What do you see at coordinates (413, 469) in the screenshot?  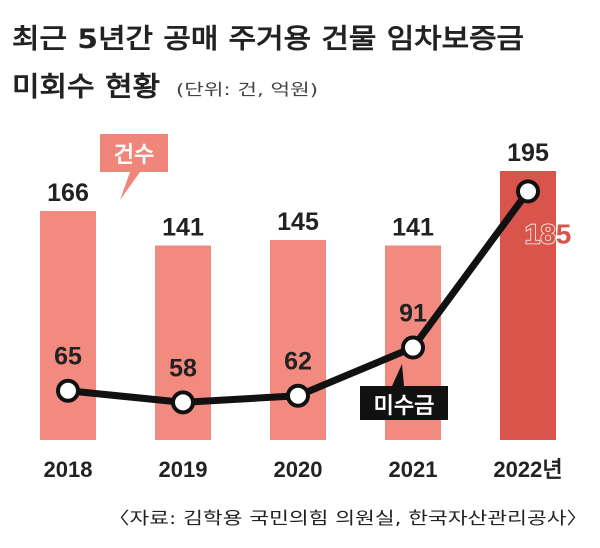 I see `x-tick-label: 2021` at bounding box center [413, 469].